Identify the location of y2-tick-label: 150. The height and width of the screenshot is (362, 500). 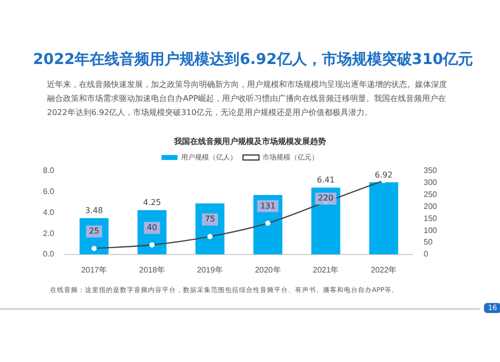
(431, 218).